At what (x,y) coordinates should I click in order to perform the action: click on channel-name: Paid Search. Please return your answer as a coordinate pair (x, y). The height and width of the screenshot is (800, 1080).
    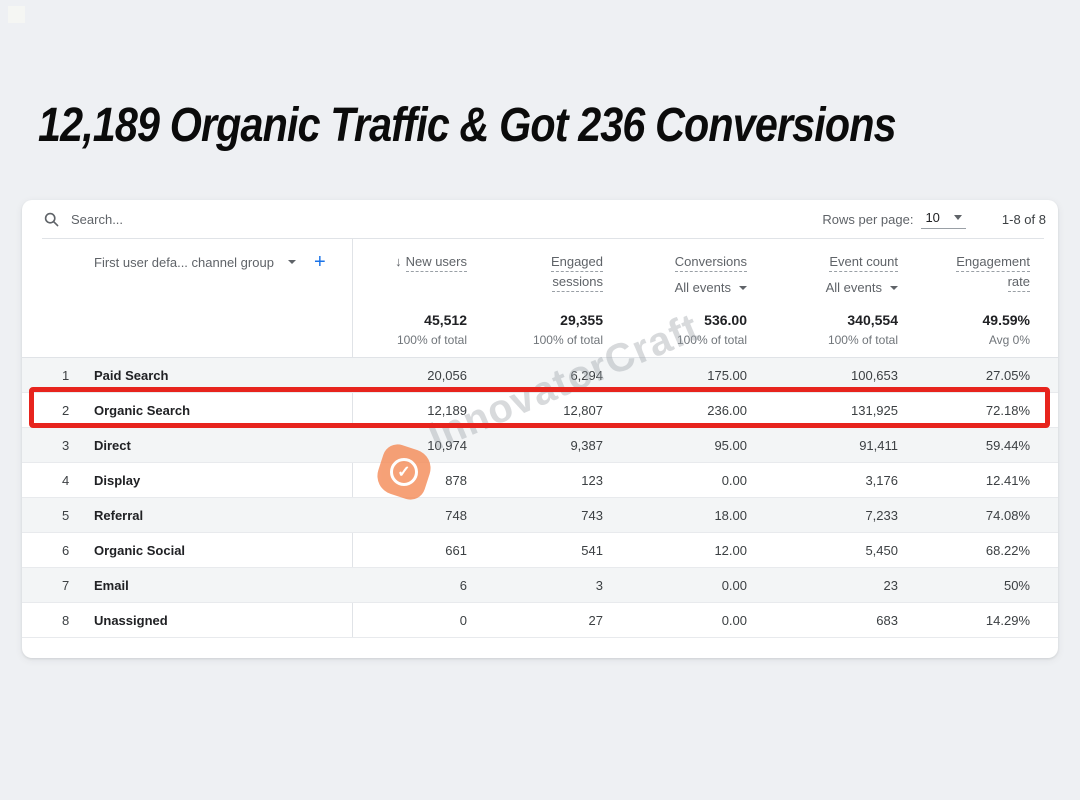
    Looking at the image, I should click on (131, 375).